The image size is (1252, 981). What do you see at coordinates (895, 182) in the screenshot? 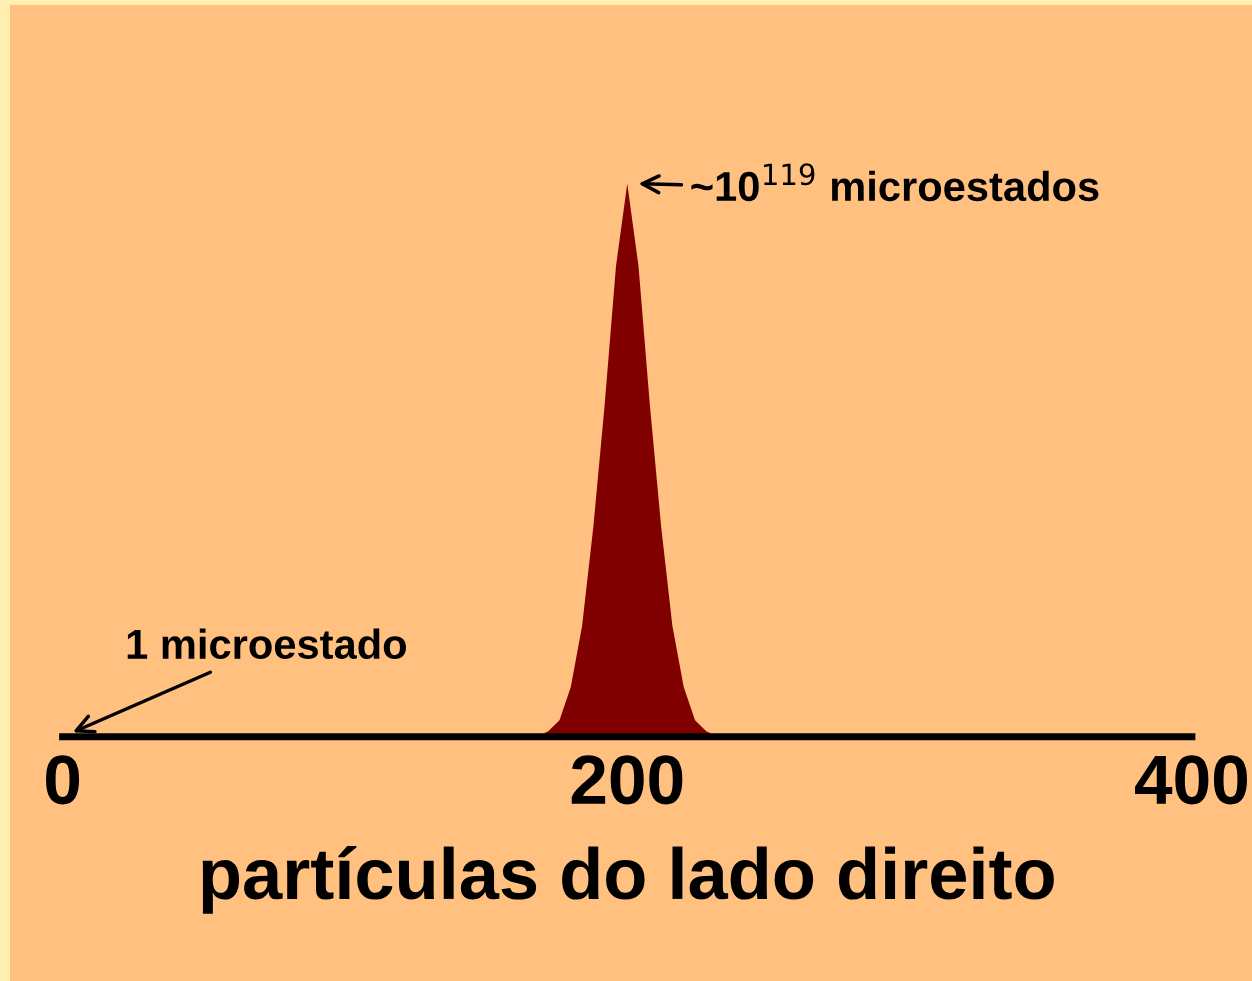
I see `annotation: ~10$^{119}$ microestados` at bounding box center [895, 182].